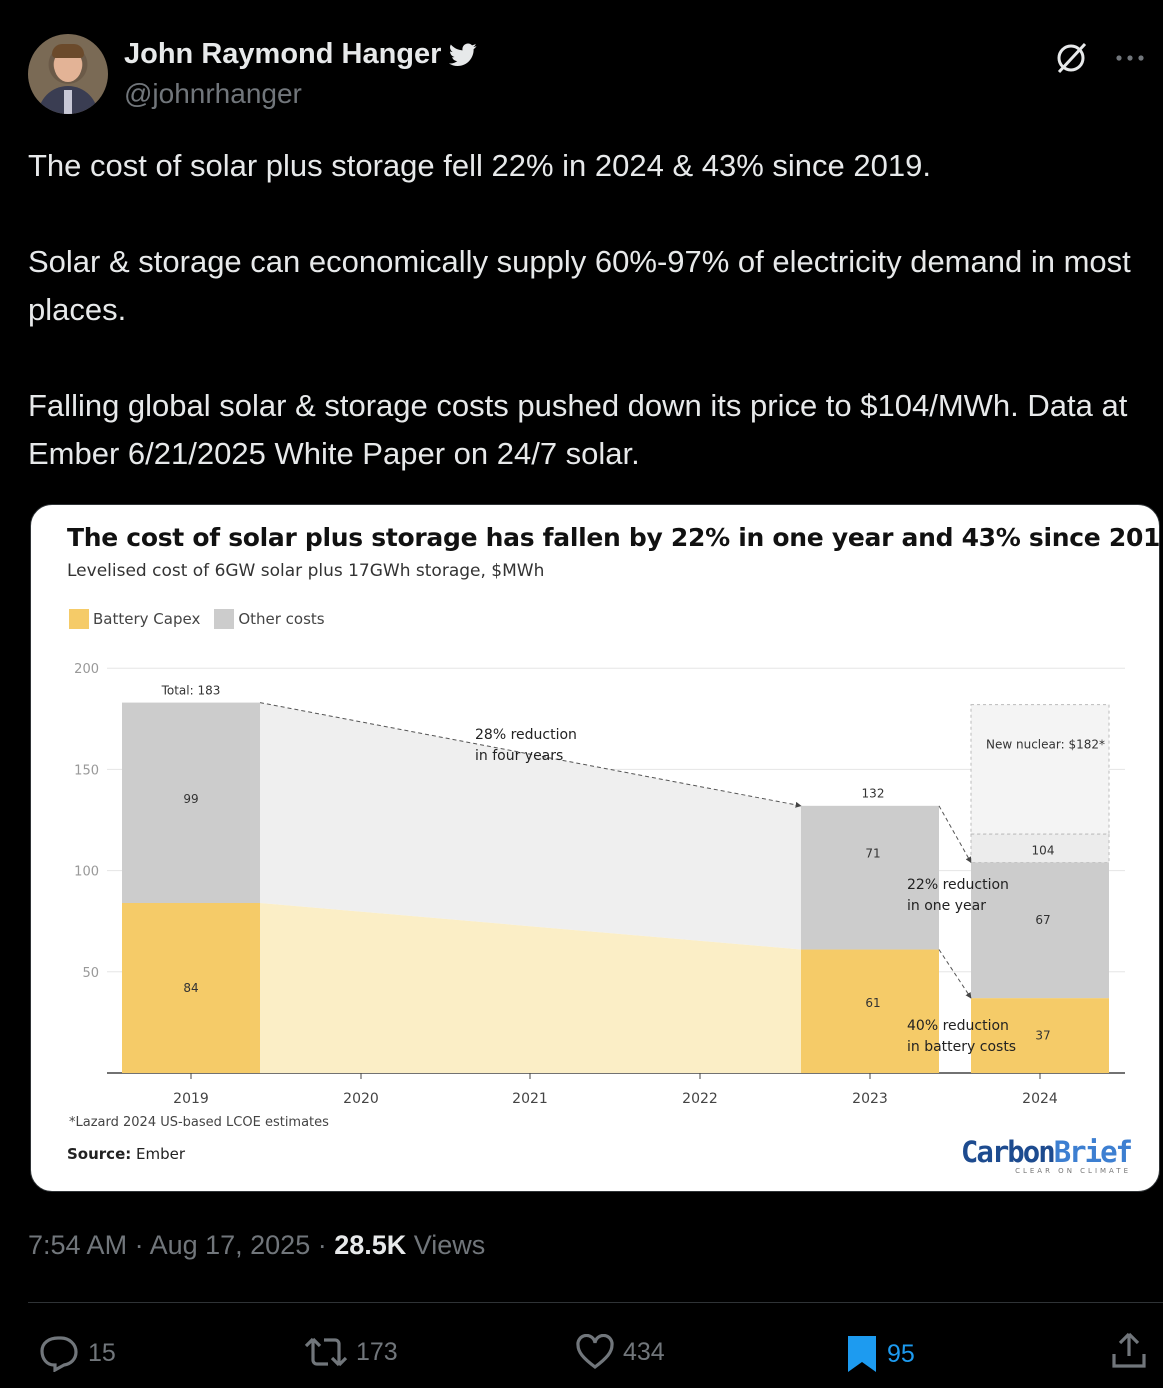 This screenshot has width=1163, height=1388. I want to click on bookmark-button: 95, so click(880, 1354).